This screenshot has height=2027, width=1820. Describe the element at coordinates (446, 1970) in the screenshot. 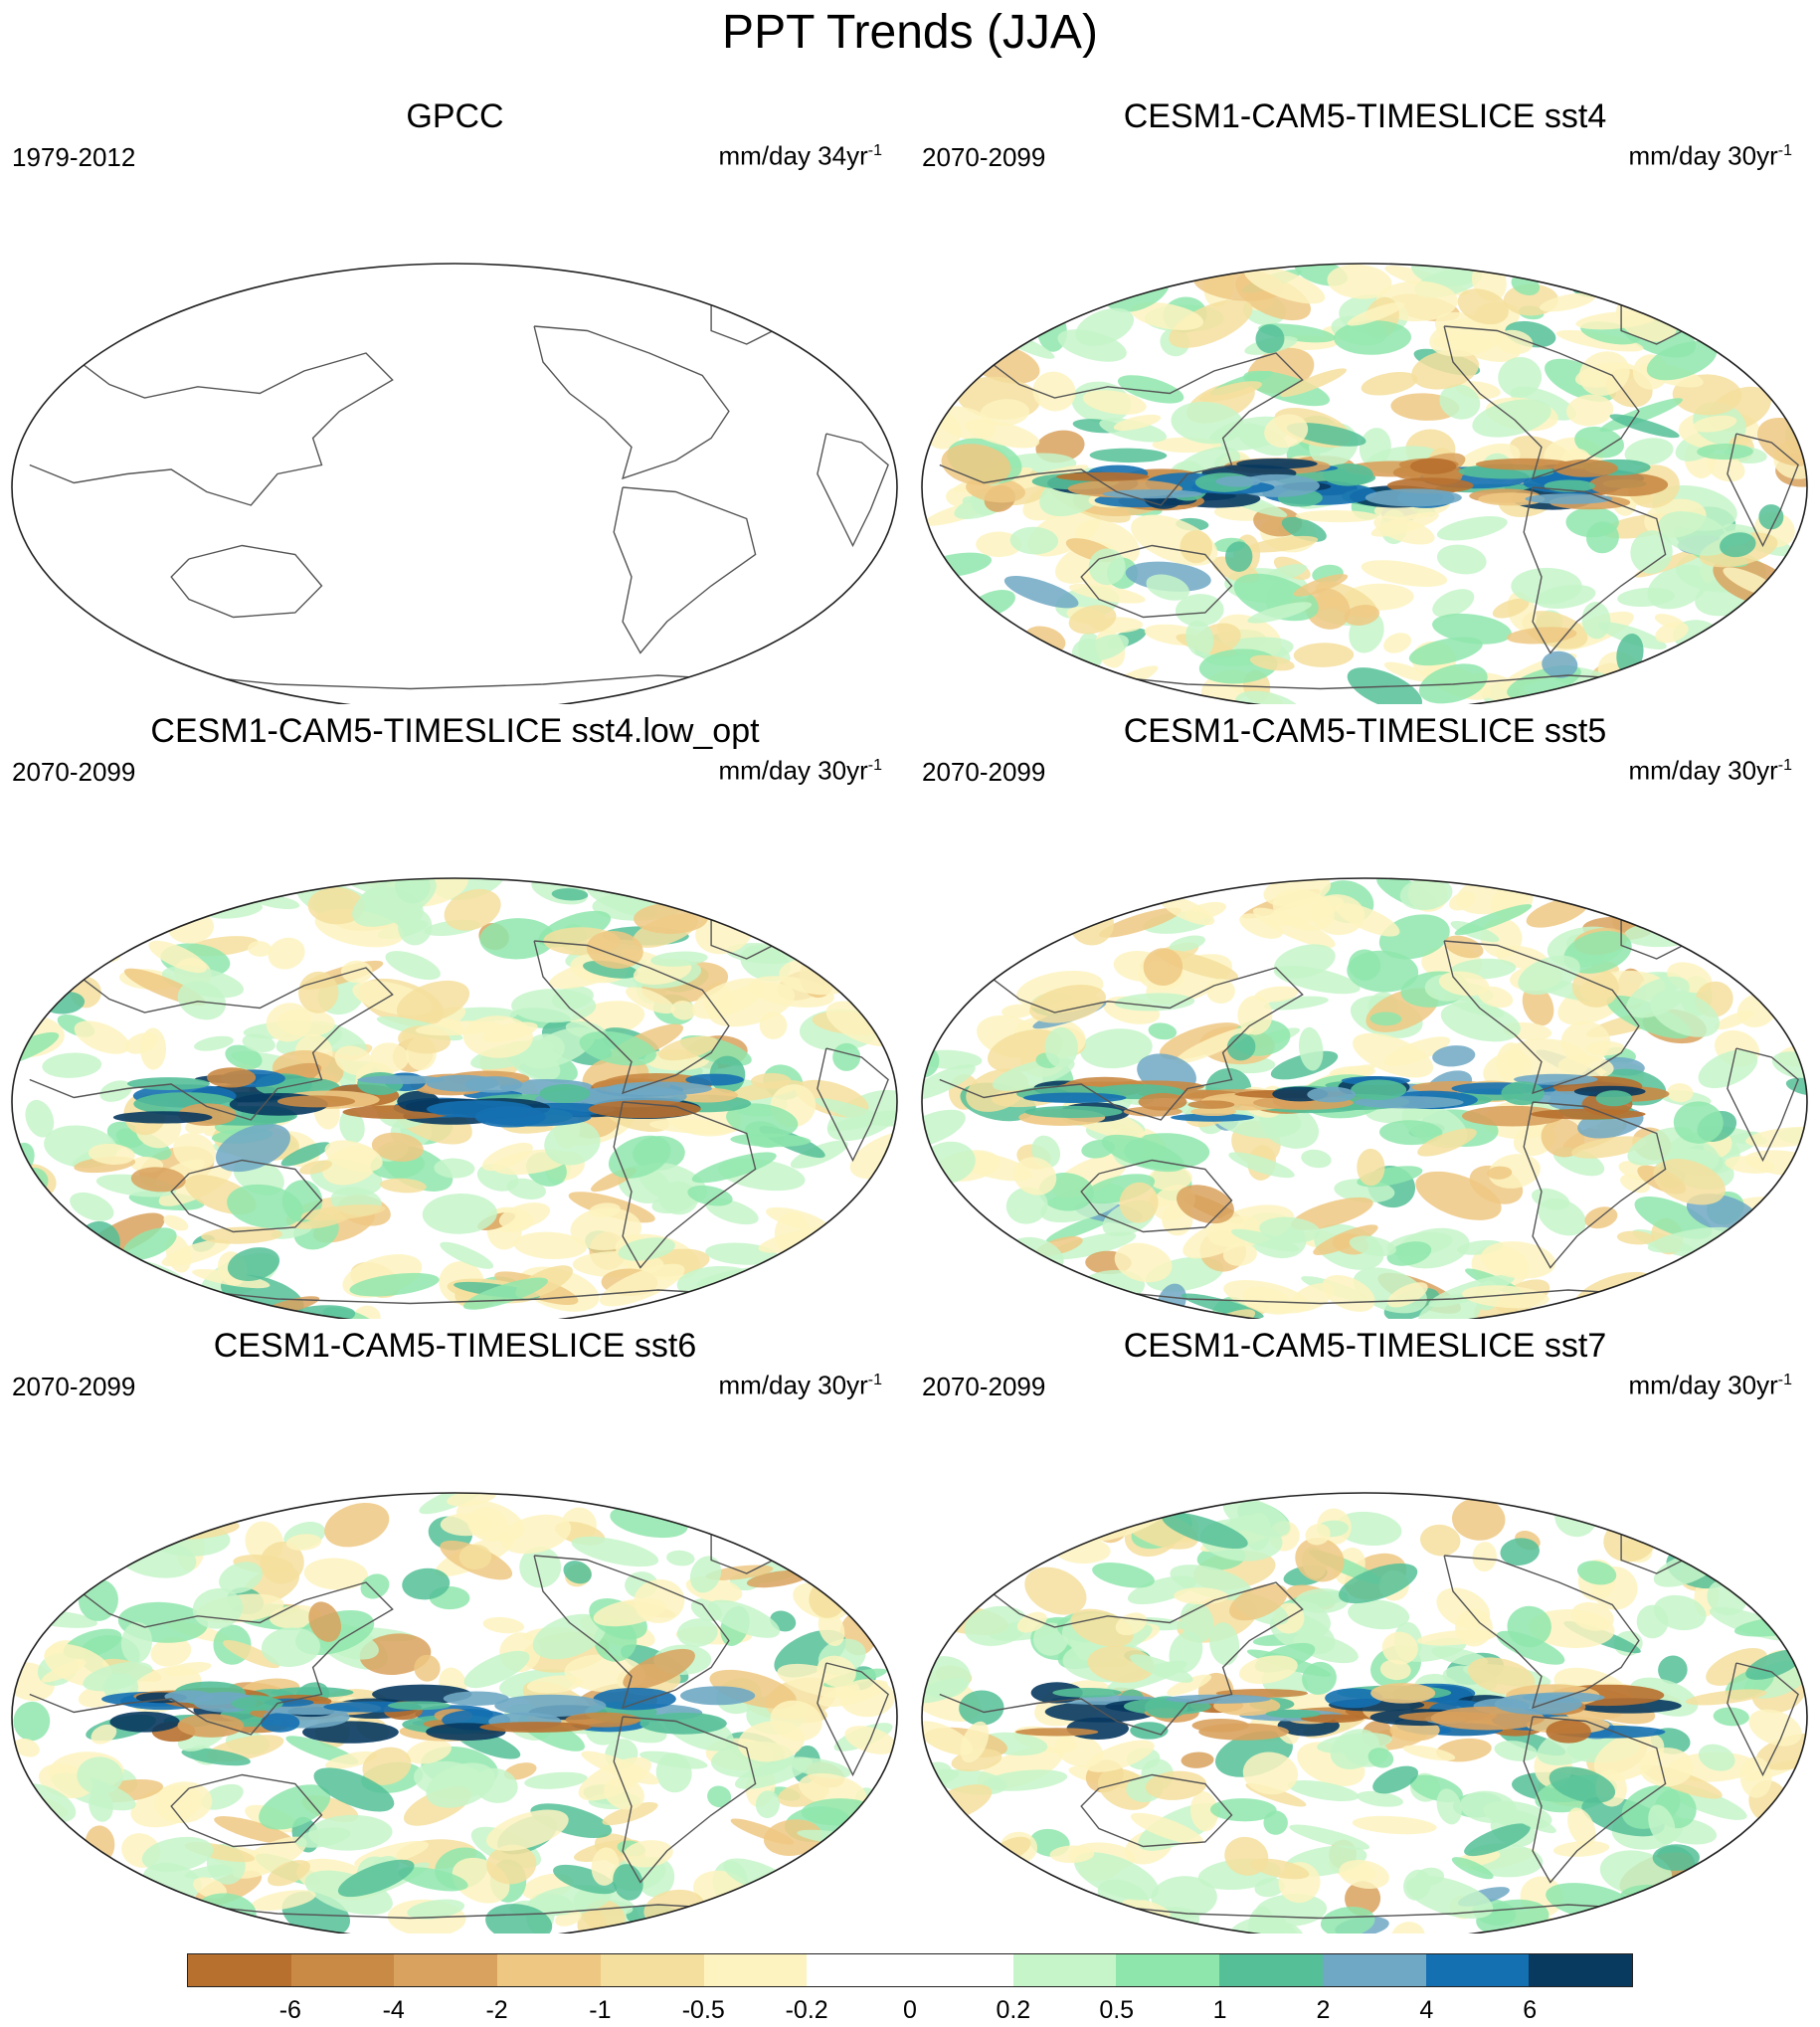

I see `colorbar-swatch` at that location.